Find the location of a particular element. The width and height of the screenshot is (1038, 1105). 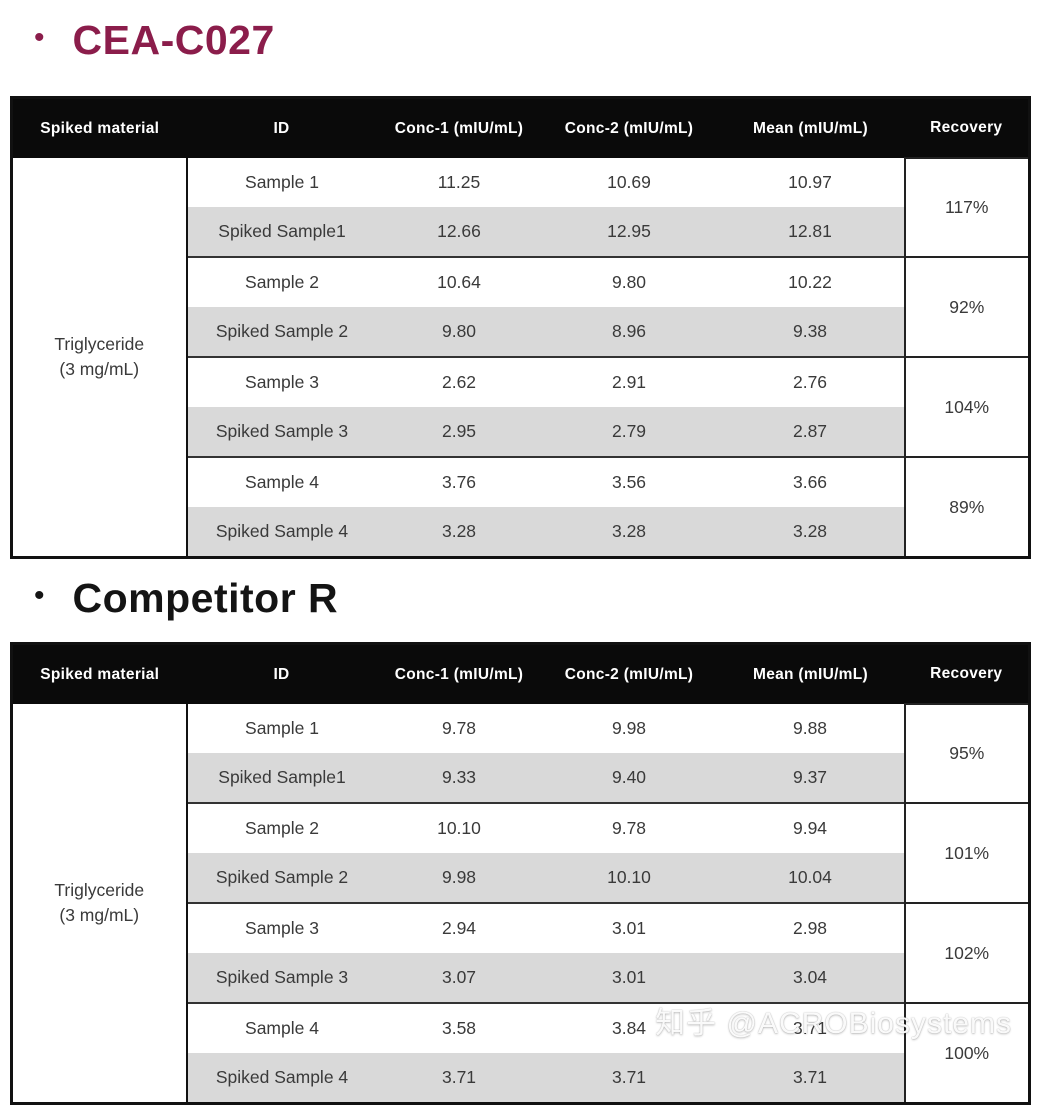

cell-recovery: 100% is located at coordinates (966, 1053).